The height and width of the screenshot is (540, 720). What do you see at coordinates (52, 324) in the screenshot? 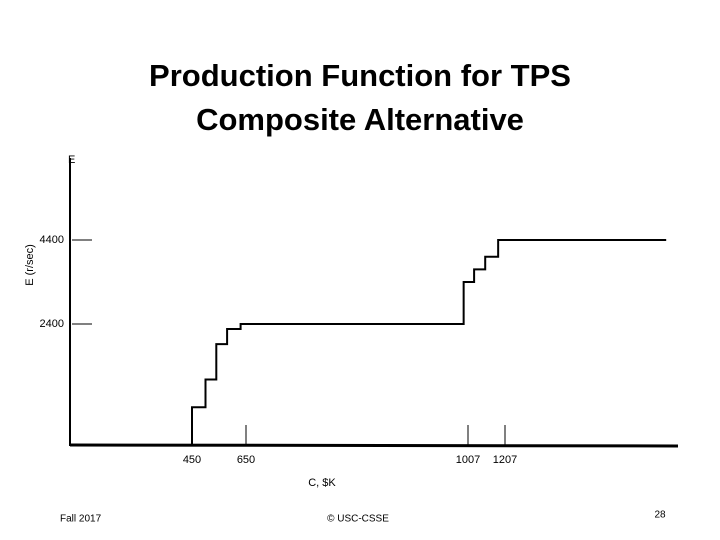
I see `y-tick-label: 2400` at bounding box center [52, 324].